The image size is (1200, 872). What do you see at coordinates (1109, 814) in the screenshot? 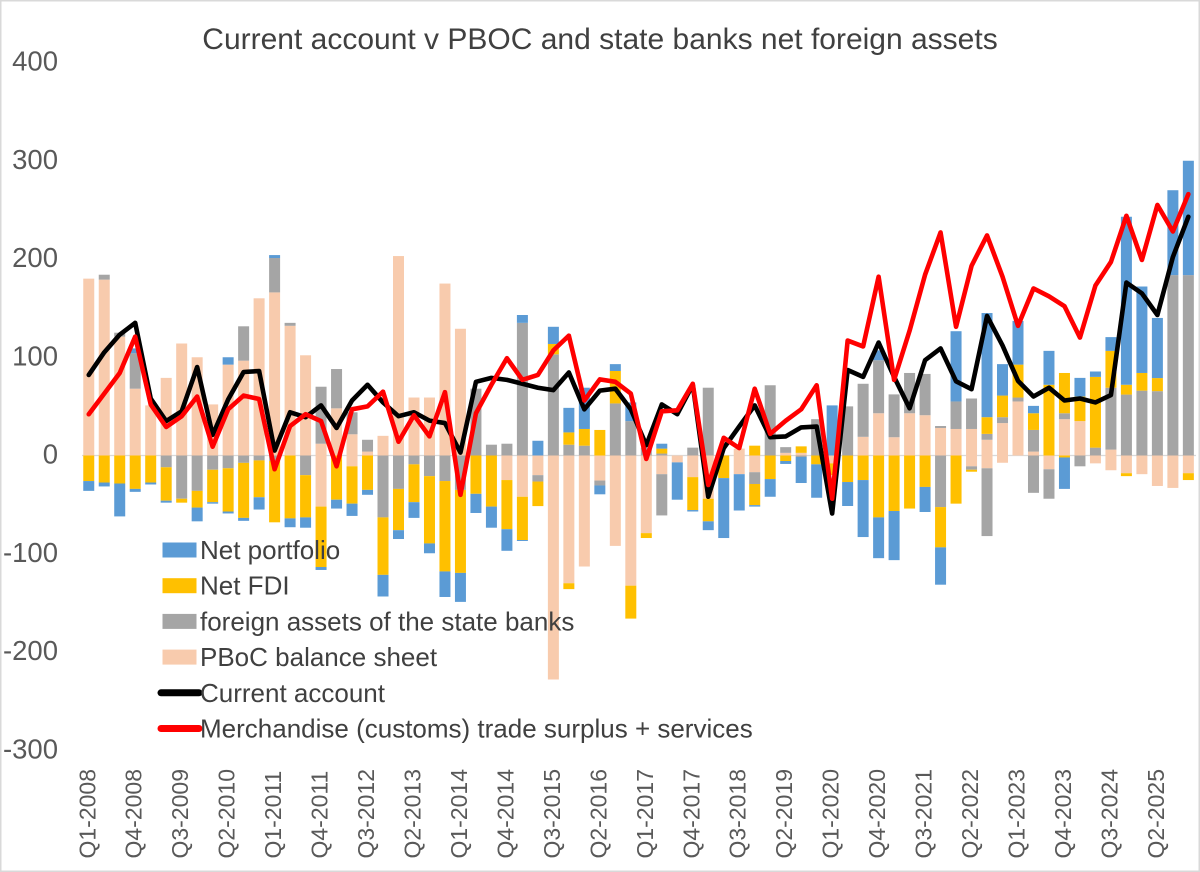
I see `svg-text: Q3-2024` at bounding box center [1109, 814].